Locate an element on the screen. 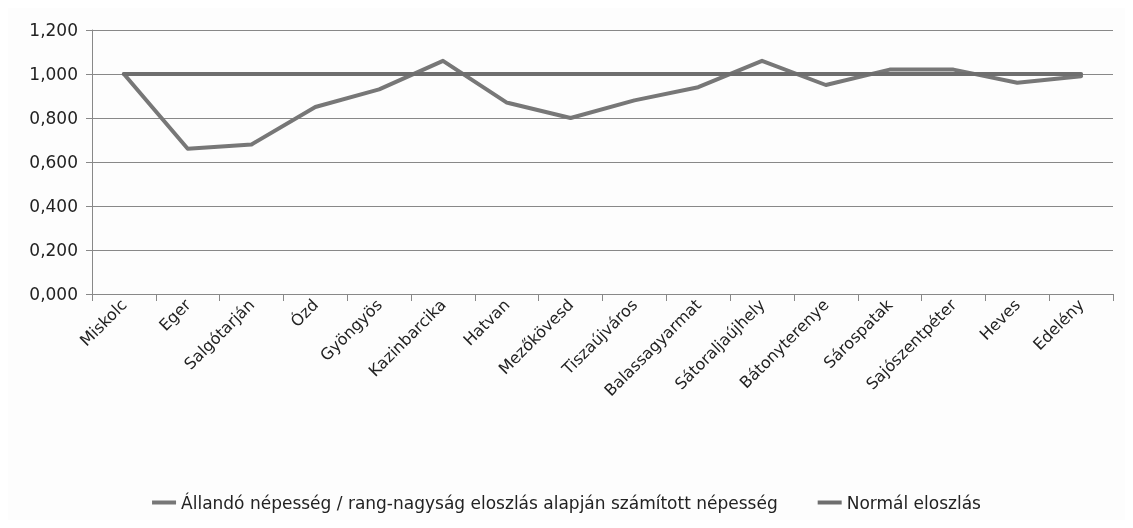 This screenshot has width=1133, height=528. y-tick-label: 0,200 is located at coordinates (53, 250).